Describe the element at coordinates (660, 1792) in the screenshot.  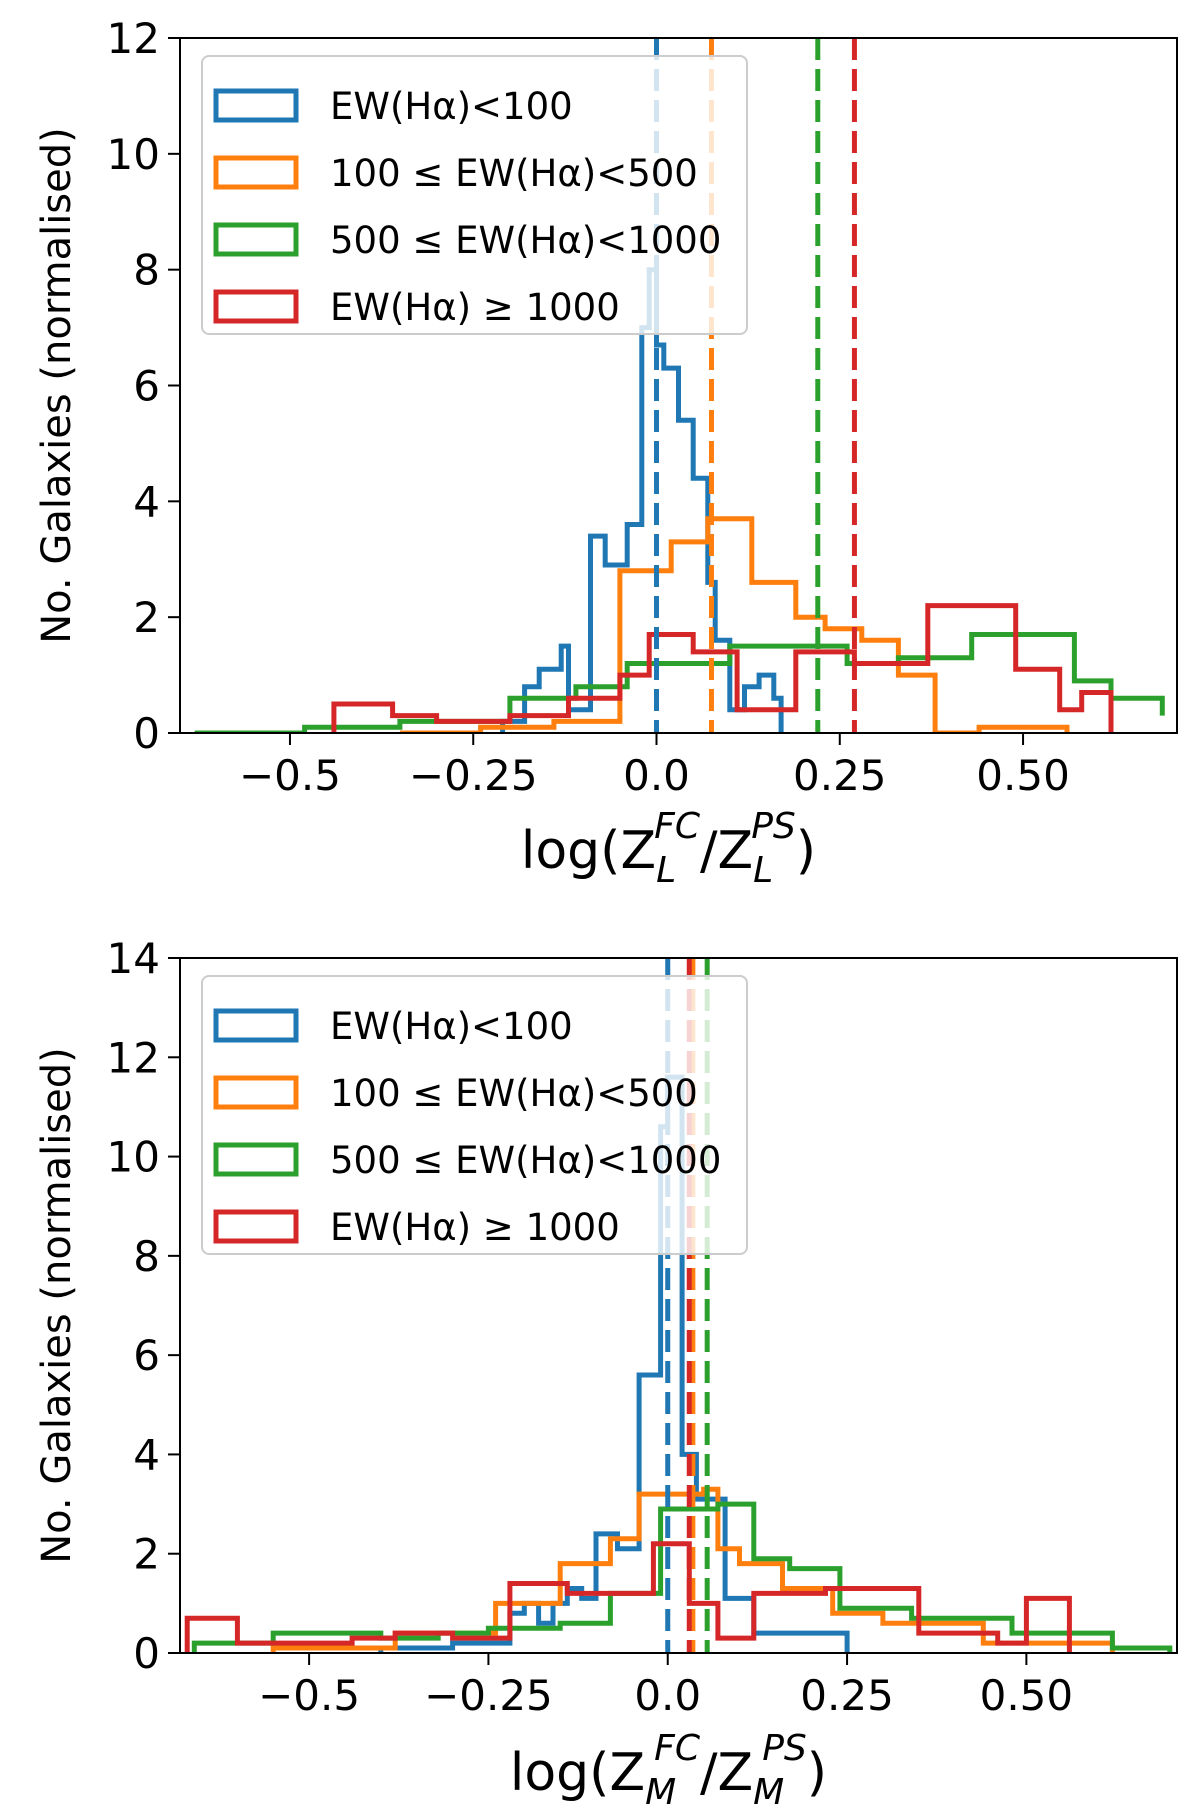
I see `x-axis-label-sub1: M` at that location.